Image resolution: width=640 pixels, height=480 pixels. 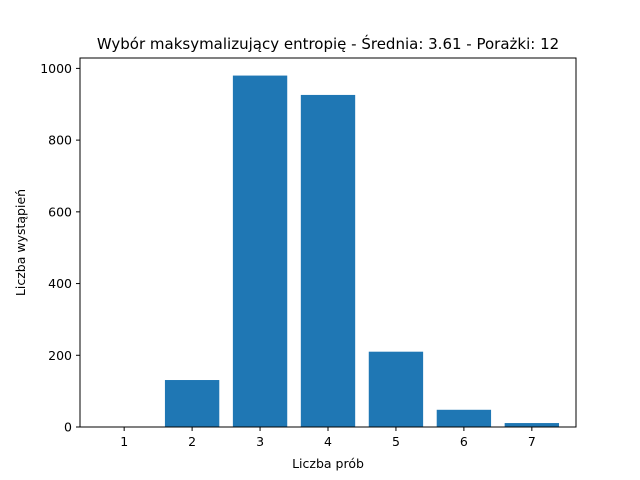 I want to click on y-axis-ticks: 0 200 400 600 800 1000, so click(x=60, y=248).